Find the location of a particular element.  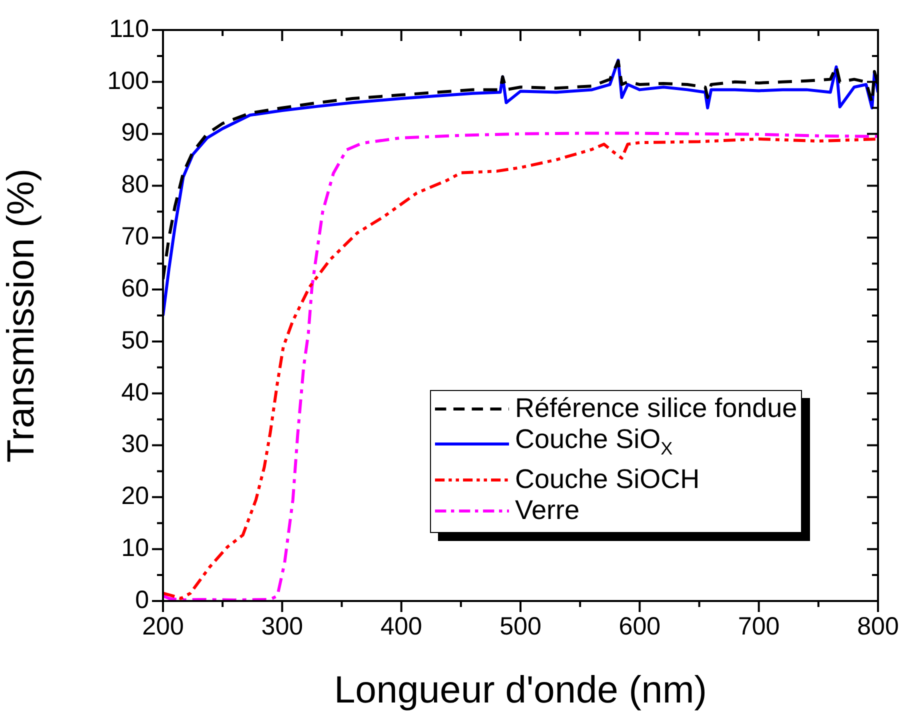

y-tick-label: 80 is located at coordinates (135, 184).